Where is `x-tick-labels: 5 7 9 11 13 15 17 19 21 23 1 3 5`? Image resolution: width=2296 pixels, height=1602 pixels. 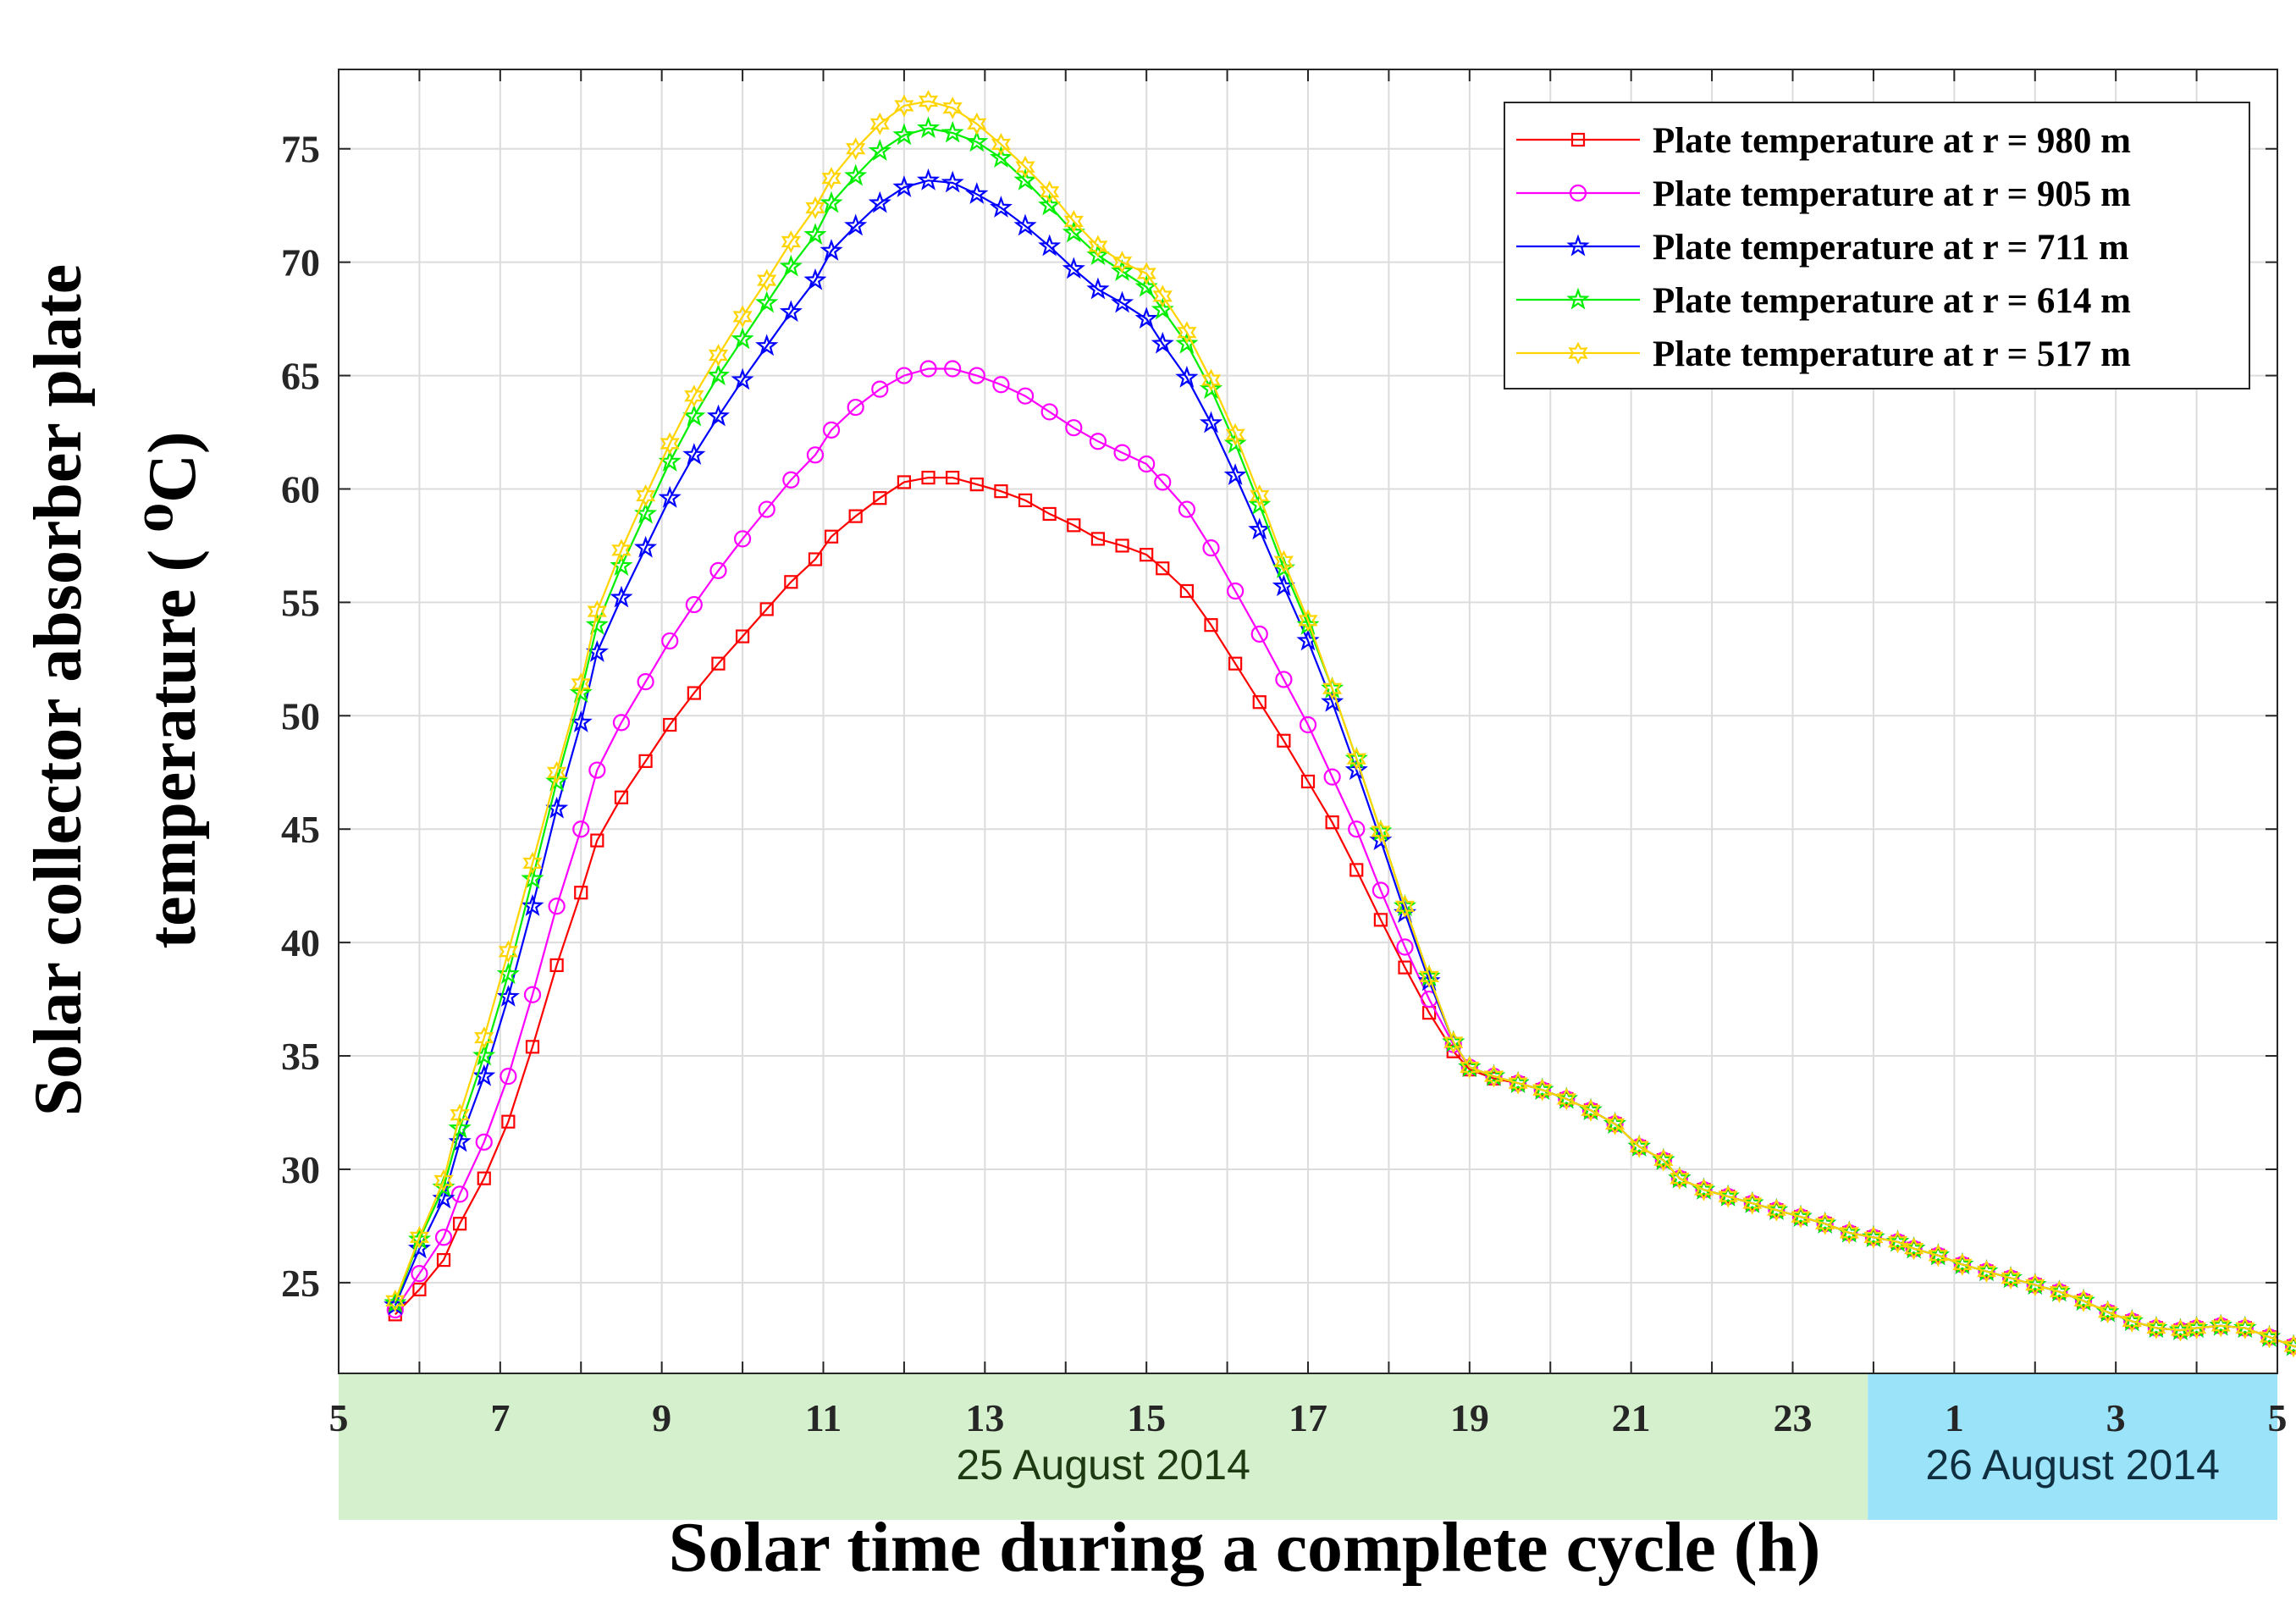
x-tick-labels: 5 7 9 11 13 15 17 19 21 23 1 3 5 is located at coordinates (1308, 1417).